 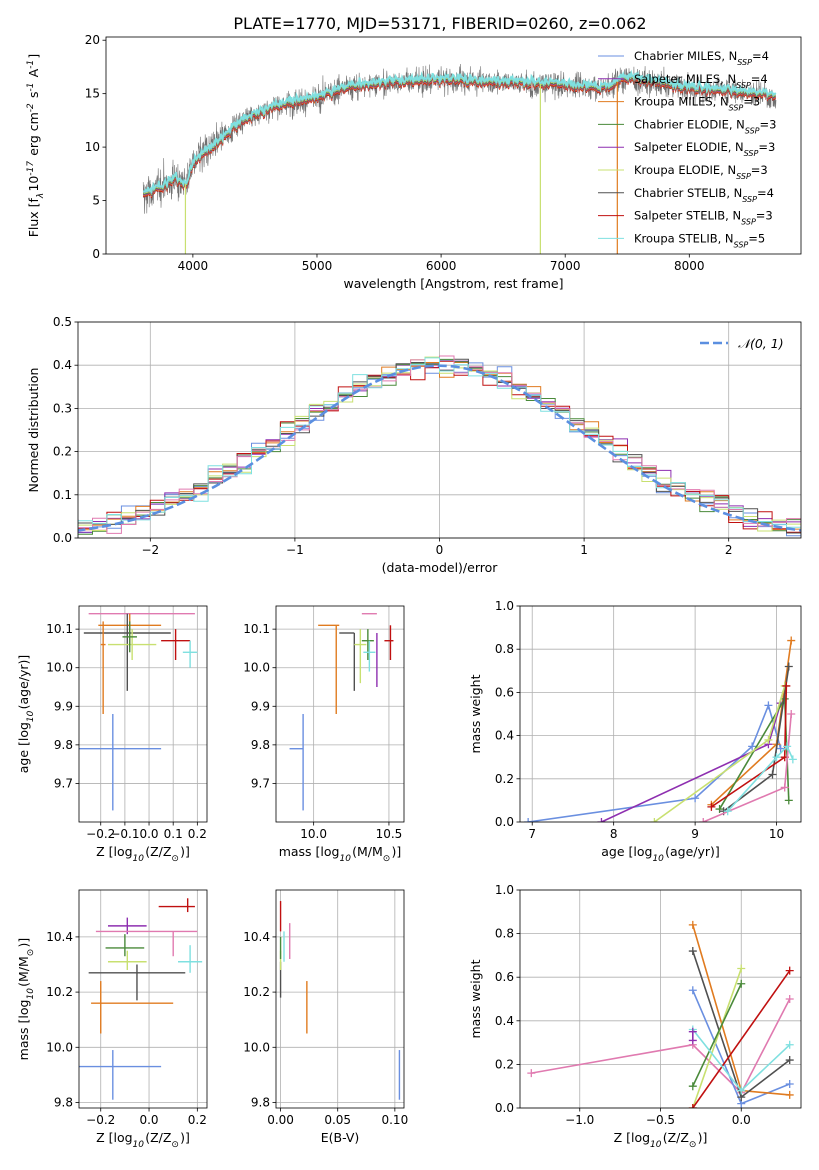 I want to click on mass-vs-ebv-panel: 0.00 0.05 0.10 9.8 10.0 10.2 10.4 E(B-V), so click(x=325, y=1017).